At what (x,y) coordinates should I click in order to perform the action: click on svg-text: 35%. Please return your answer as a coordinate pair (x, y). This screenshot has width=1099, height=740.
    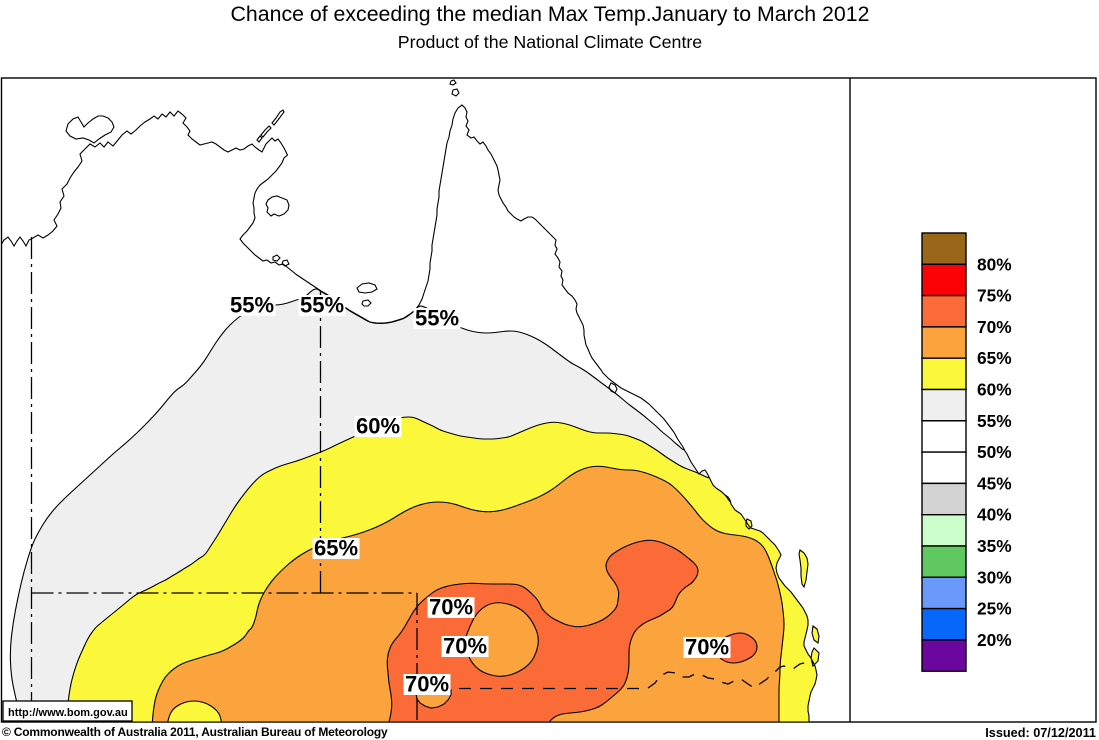
    Looking at the image, I should click on (994, 546).